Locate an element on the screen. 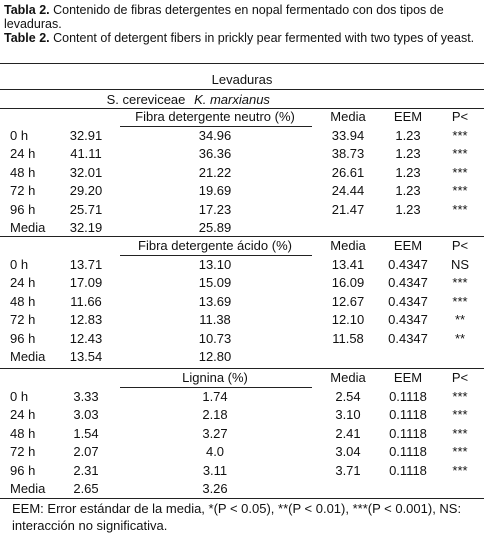 The width and height of the screenshot is (484, 539). species: S. cereviceae is located at coordinates (146, 99).